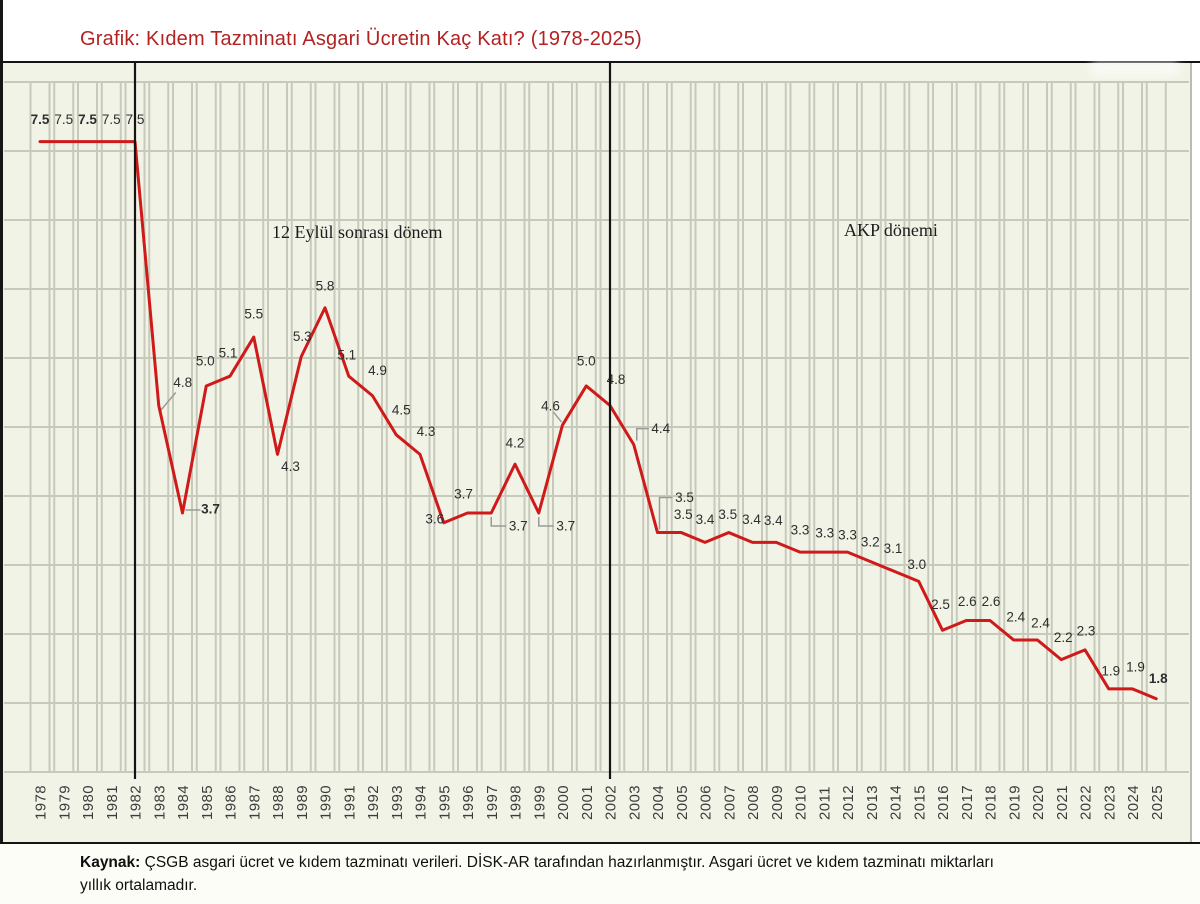 The height and width of the screenshot is (904, 1200). What do you see at coordinates (891, 230) in the screenshot?
I see `period-annotation-akp: AKP dönemi` at bounding box center [891, 230].